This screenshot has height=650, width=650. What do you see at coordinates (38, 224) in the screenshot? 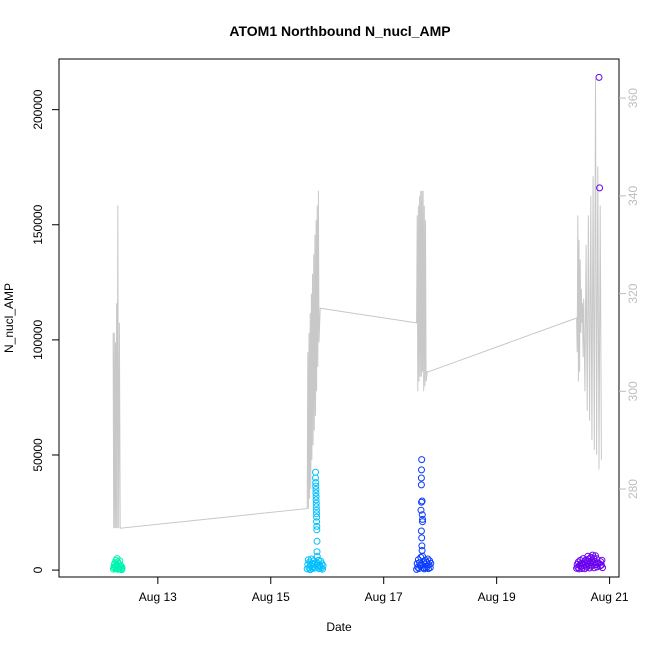
I see `y-tick-label: 150000` at bounding box center [38, 224].